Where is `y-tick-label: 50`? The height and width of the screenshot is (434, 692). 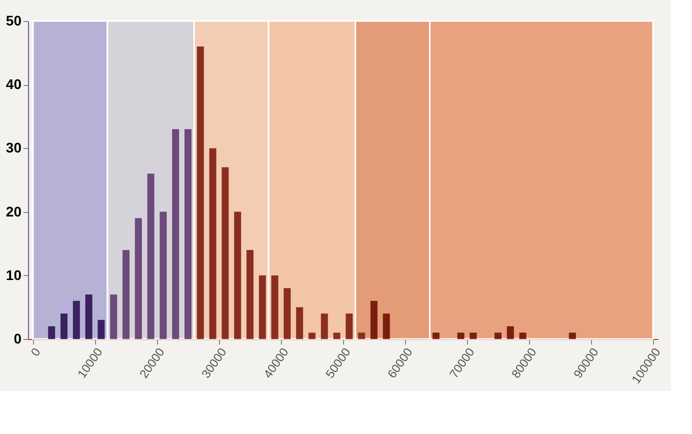 y-tick-label: 50 is located at coordinates (14, 20).